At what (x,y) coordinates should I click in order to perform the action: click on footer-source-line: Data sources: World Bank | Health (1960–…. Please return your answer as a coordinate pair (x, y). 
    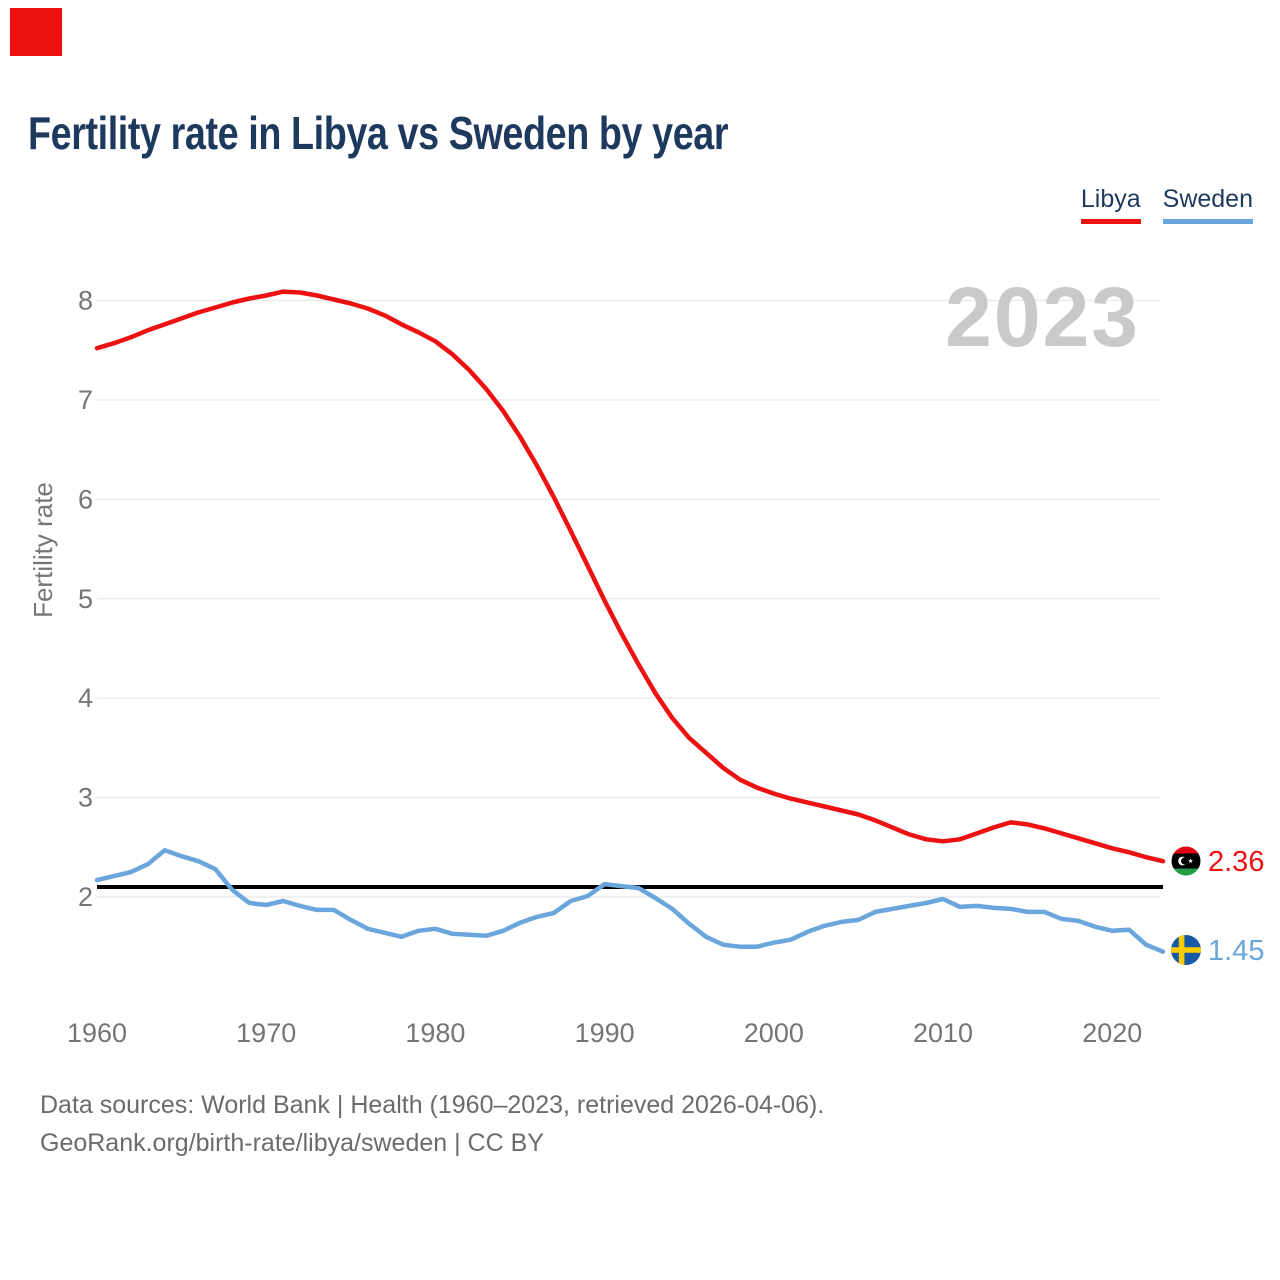
    Looking at the image, I should click on (432, 1105).